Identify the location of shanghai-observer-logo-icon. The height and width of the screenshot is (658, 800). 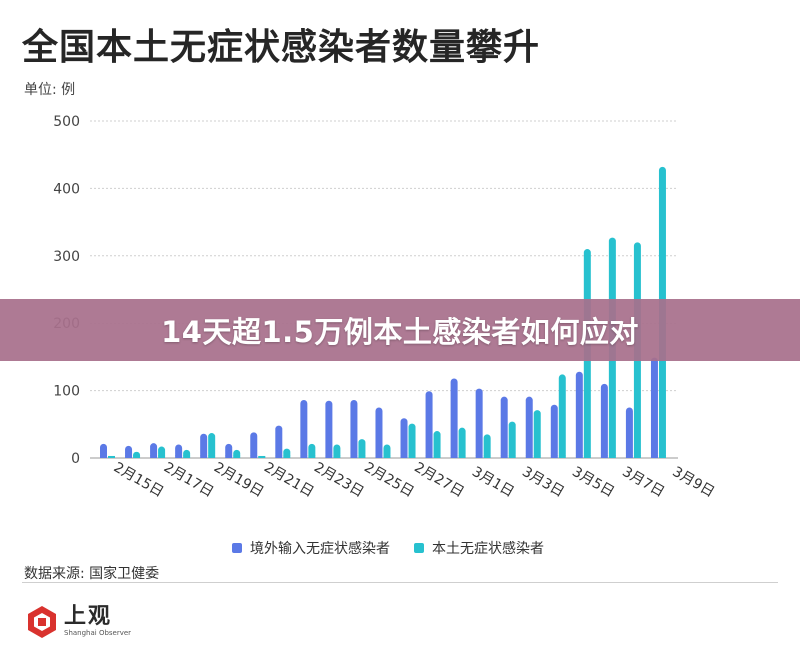
(42, 622).